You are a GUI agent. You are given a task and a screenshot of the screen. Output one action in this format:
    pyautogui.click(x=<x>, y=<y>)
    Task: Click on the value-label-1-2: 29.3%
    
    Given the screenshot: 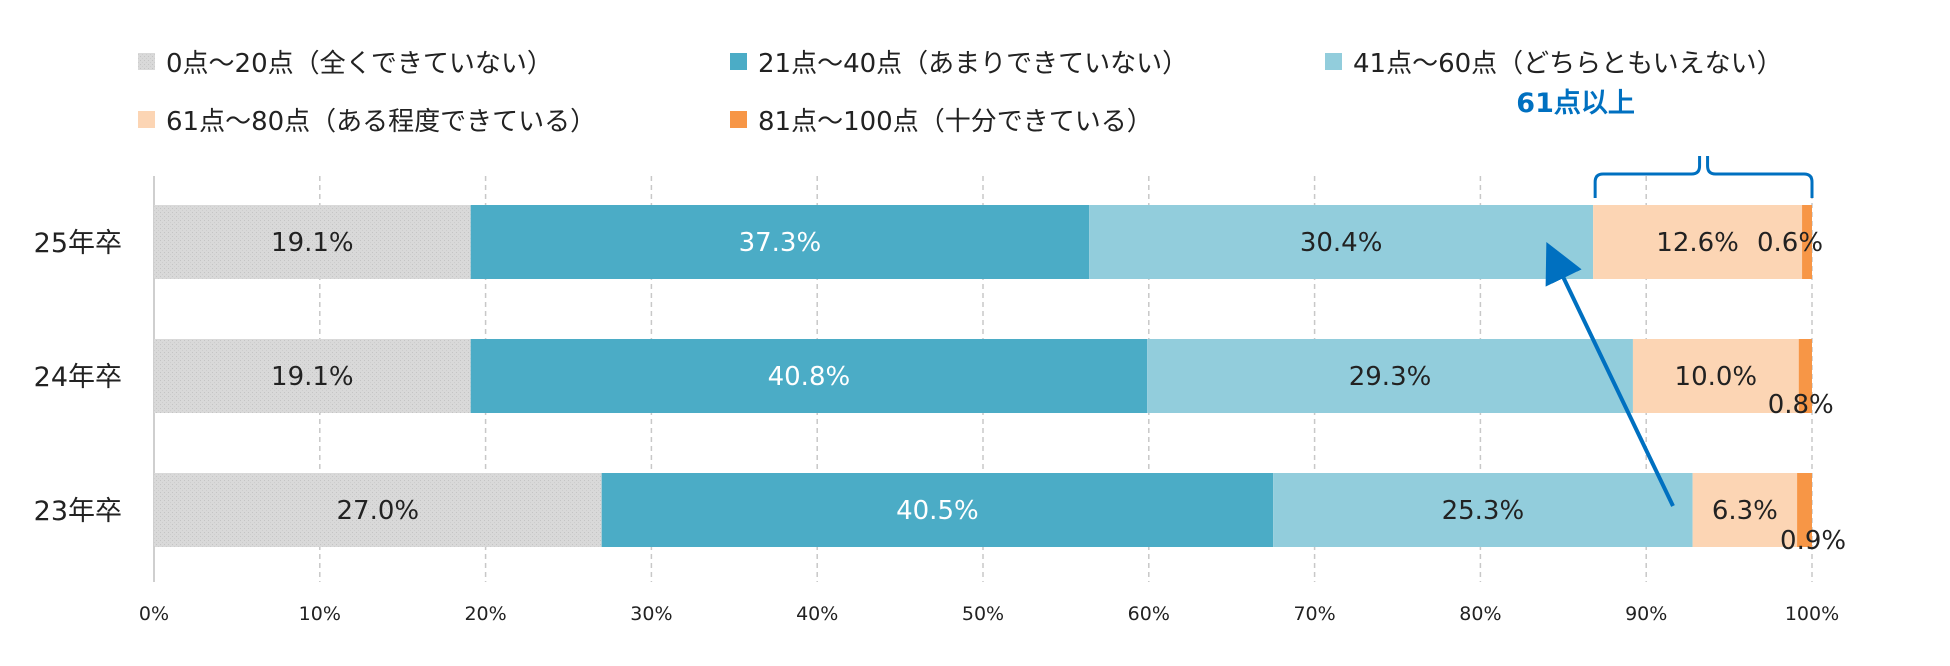 What is the action you would take?
    pyautogui.click(x=1390, y=377)
    